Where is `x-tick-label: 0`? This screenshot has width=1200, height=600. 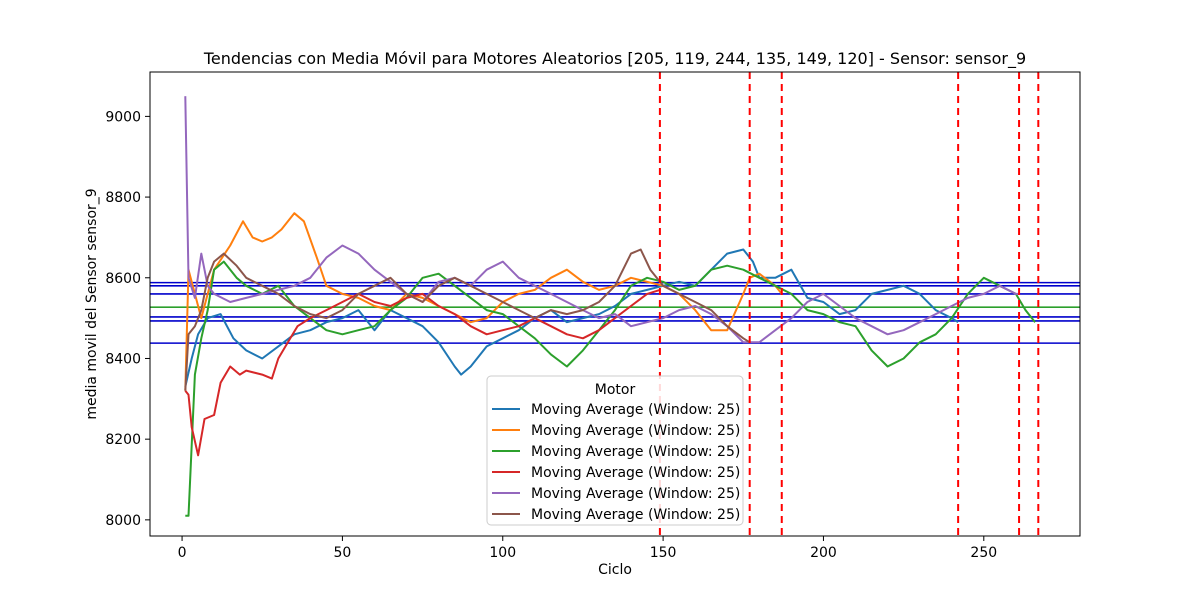 x-tick-label: 0 is located at coordinates (182, 553).